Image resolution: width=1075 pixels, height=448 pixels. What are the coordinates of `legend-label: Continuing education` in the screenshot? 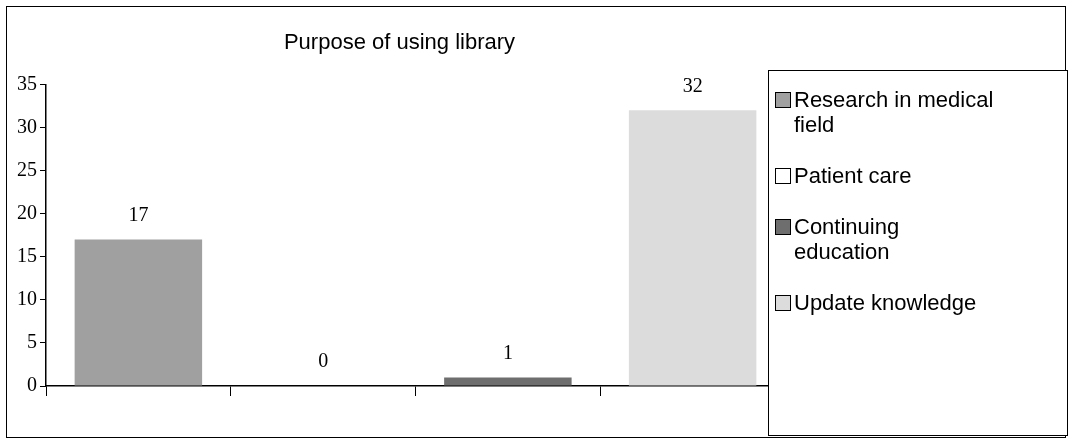 It's located at (847, 239).